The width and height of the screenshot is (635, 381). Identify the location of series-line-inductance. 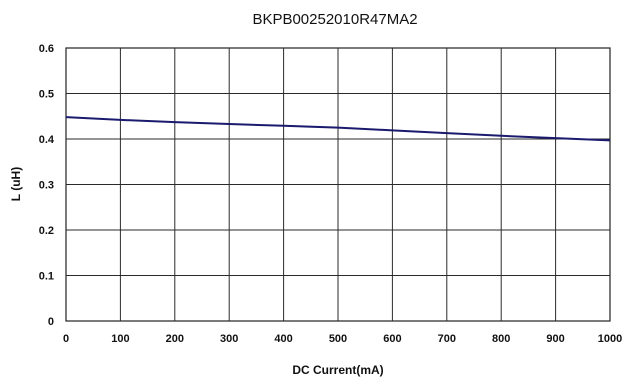
(338, 129).